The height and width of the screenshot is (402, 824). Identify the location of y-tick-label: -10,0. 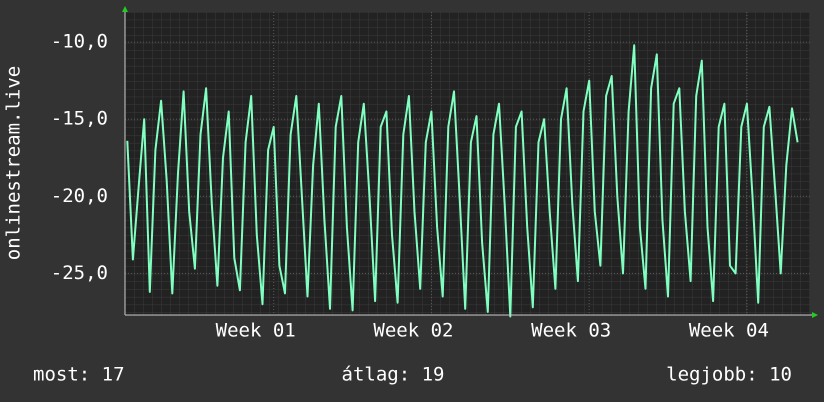
(79, 42).